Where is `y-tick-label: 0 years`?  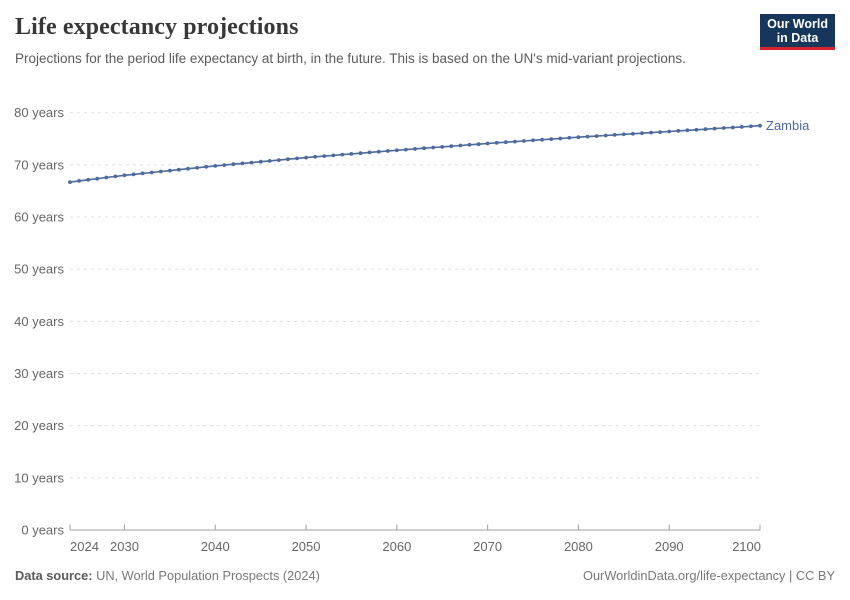
y-tick-label: 0 years is located at coordinates (42, 530).